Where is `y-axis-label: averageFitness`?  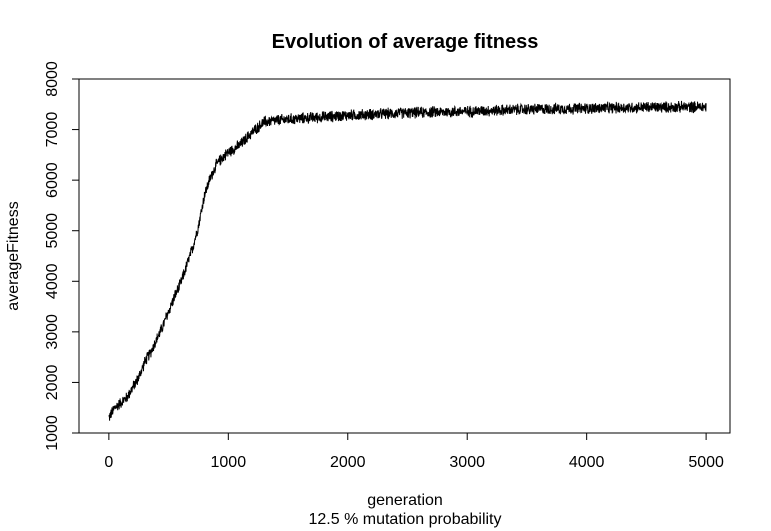
y-axis-label: averageFitness is located at coordinates (13, 255).